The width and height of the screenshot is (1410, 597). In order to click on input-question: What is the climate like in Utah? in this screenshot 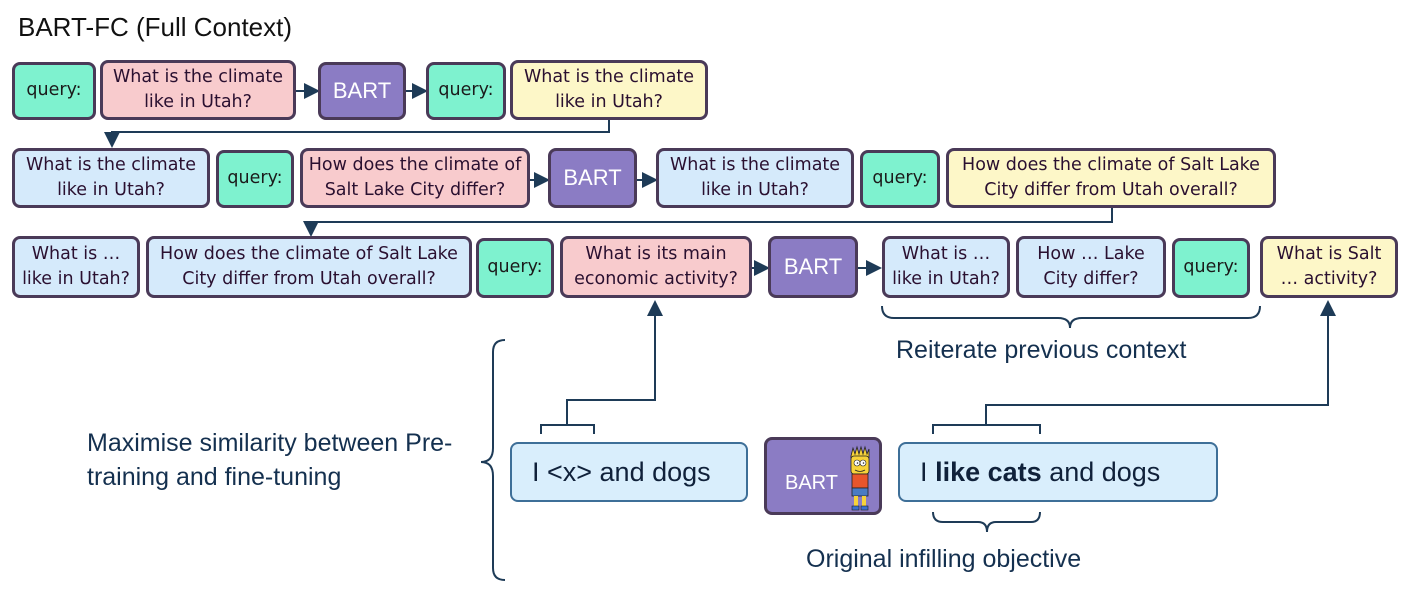, I will do `click(198, 90)`.